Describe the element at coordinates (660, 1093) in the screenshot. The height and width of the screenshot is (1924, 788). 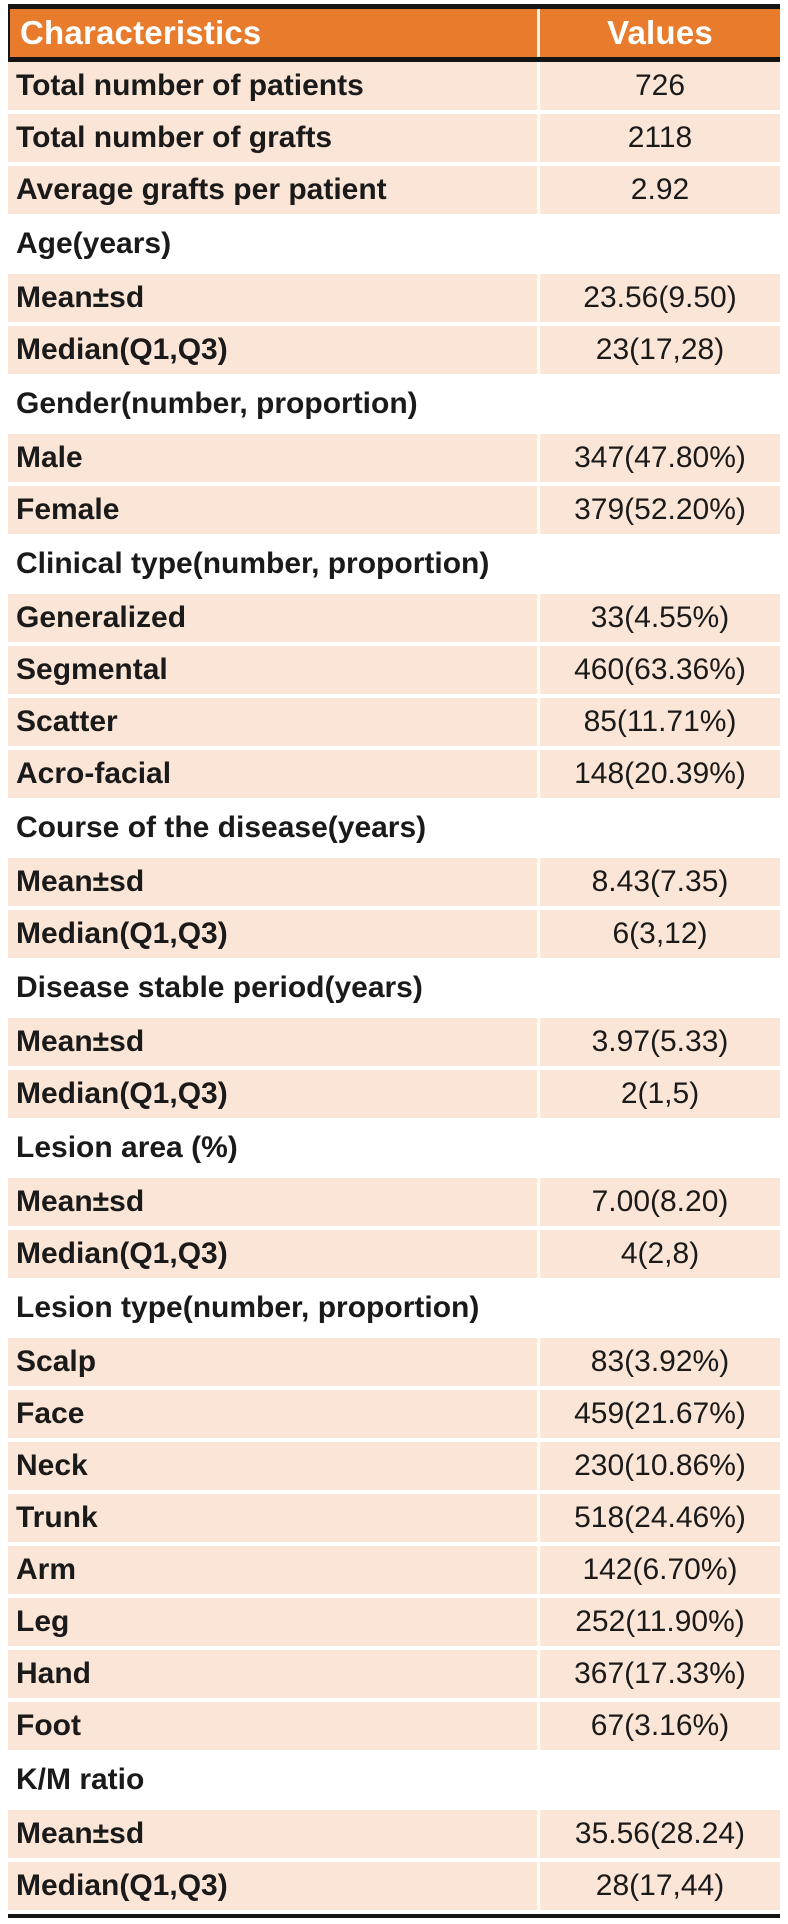
I see `row-value: 2(1,5)` at that location.